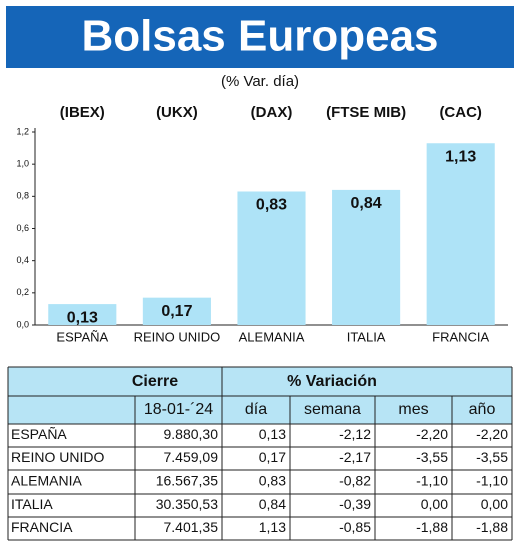  What do you see at coordinates (191, 457) in the screenshot?
I see `table-cell: 7.459,09` at bounding box center [191, 457].